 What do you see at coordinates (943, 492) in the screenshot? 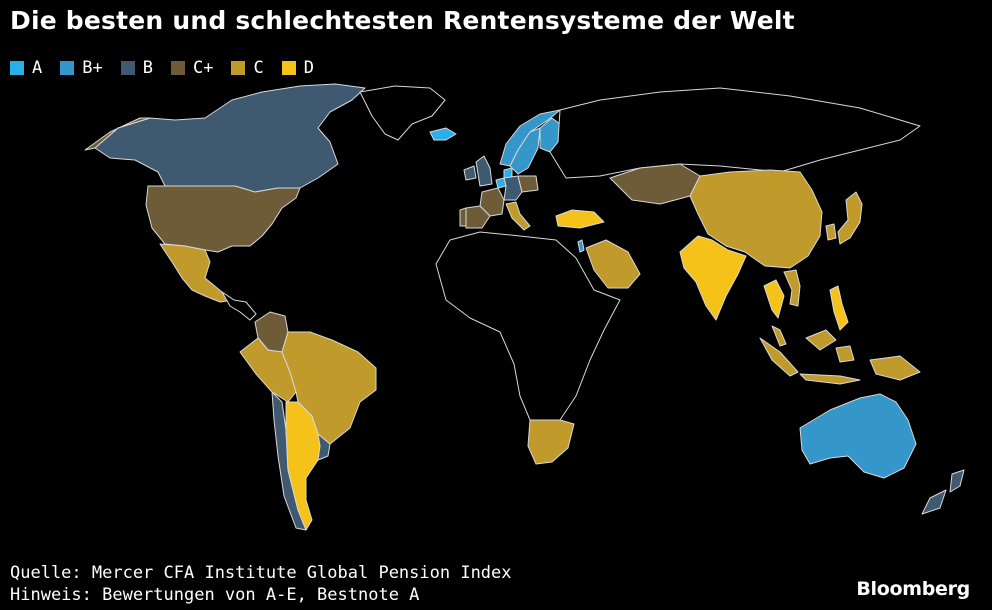
I see `country-new-zealand` at bounding box center [943, 492].